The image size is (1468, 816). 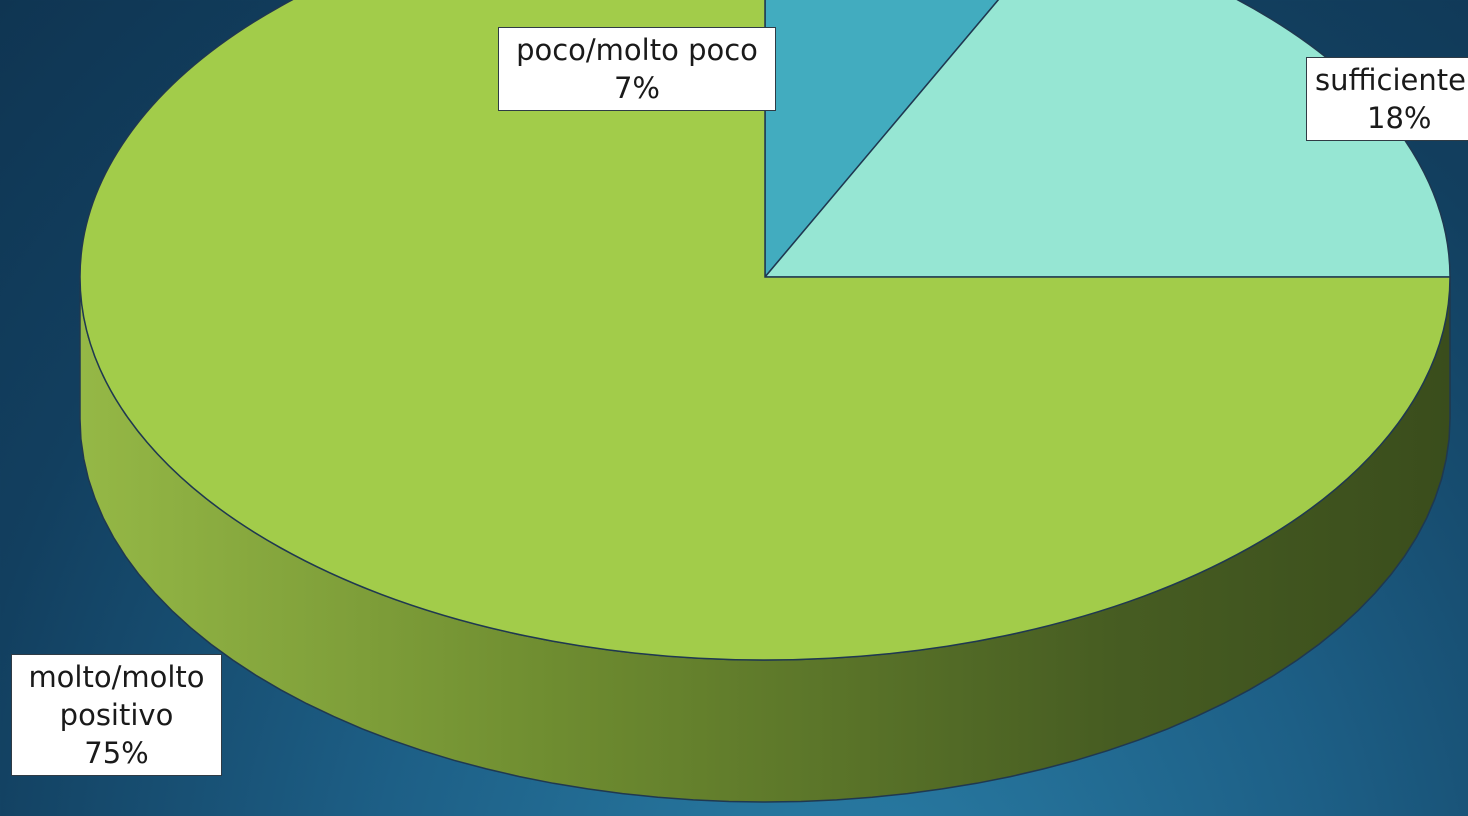 I want to click on slice-value-text: 18%, so click(x=1399, y=118).